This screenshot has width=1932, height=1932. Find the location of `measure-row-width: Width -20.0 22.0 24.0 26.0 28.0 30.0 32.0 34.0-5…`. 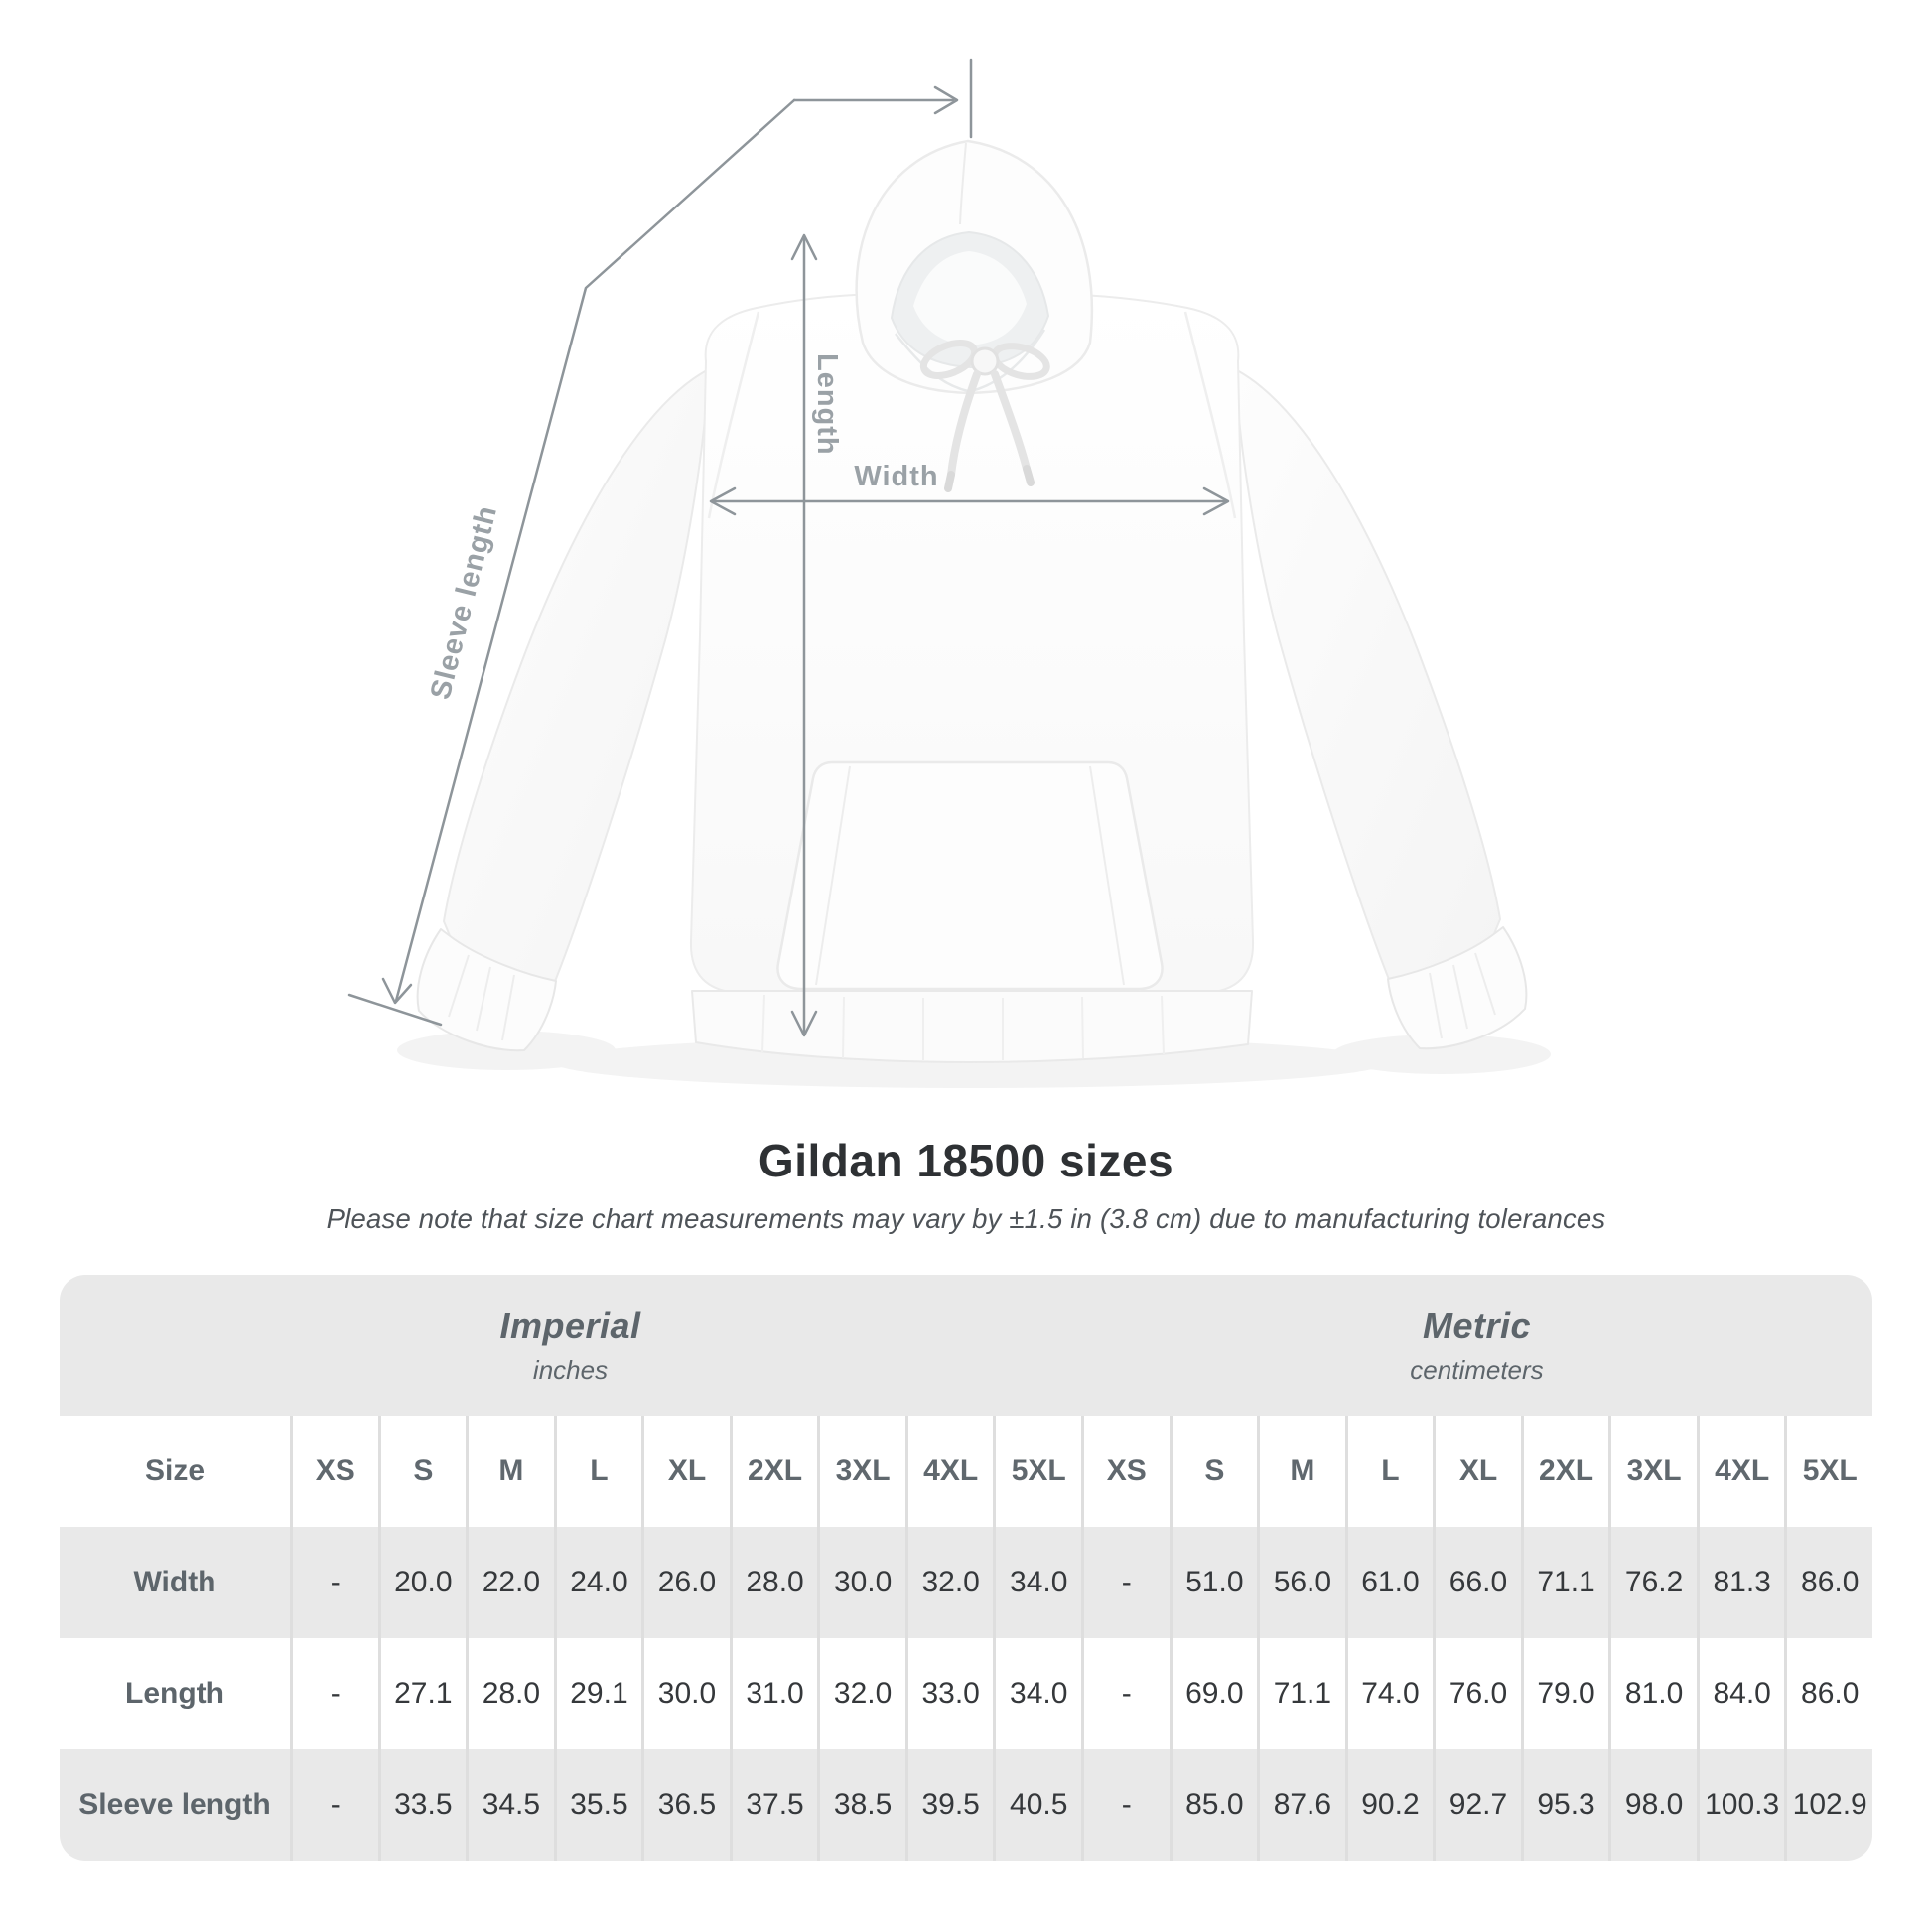

measure-row-width: Width -20.0 22.0 24.0 26.0 28.0 30.0 32.0 34.0-5… is located at coordinates (966, 1583).